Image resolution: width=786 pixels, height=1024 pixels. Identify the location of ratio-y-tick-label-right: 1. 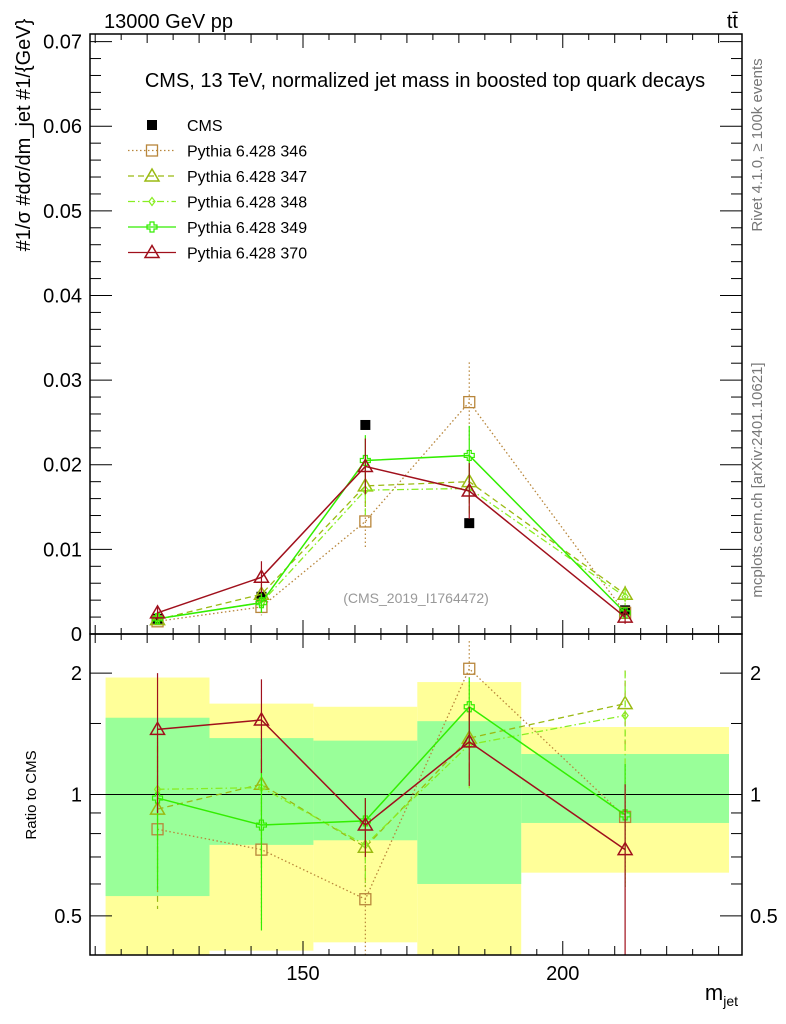
(755, 796).